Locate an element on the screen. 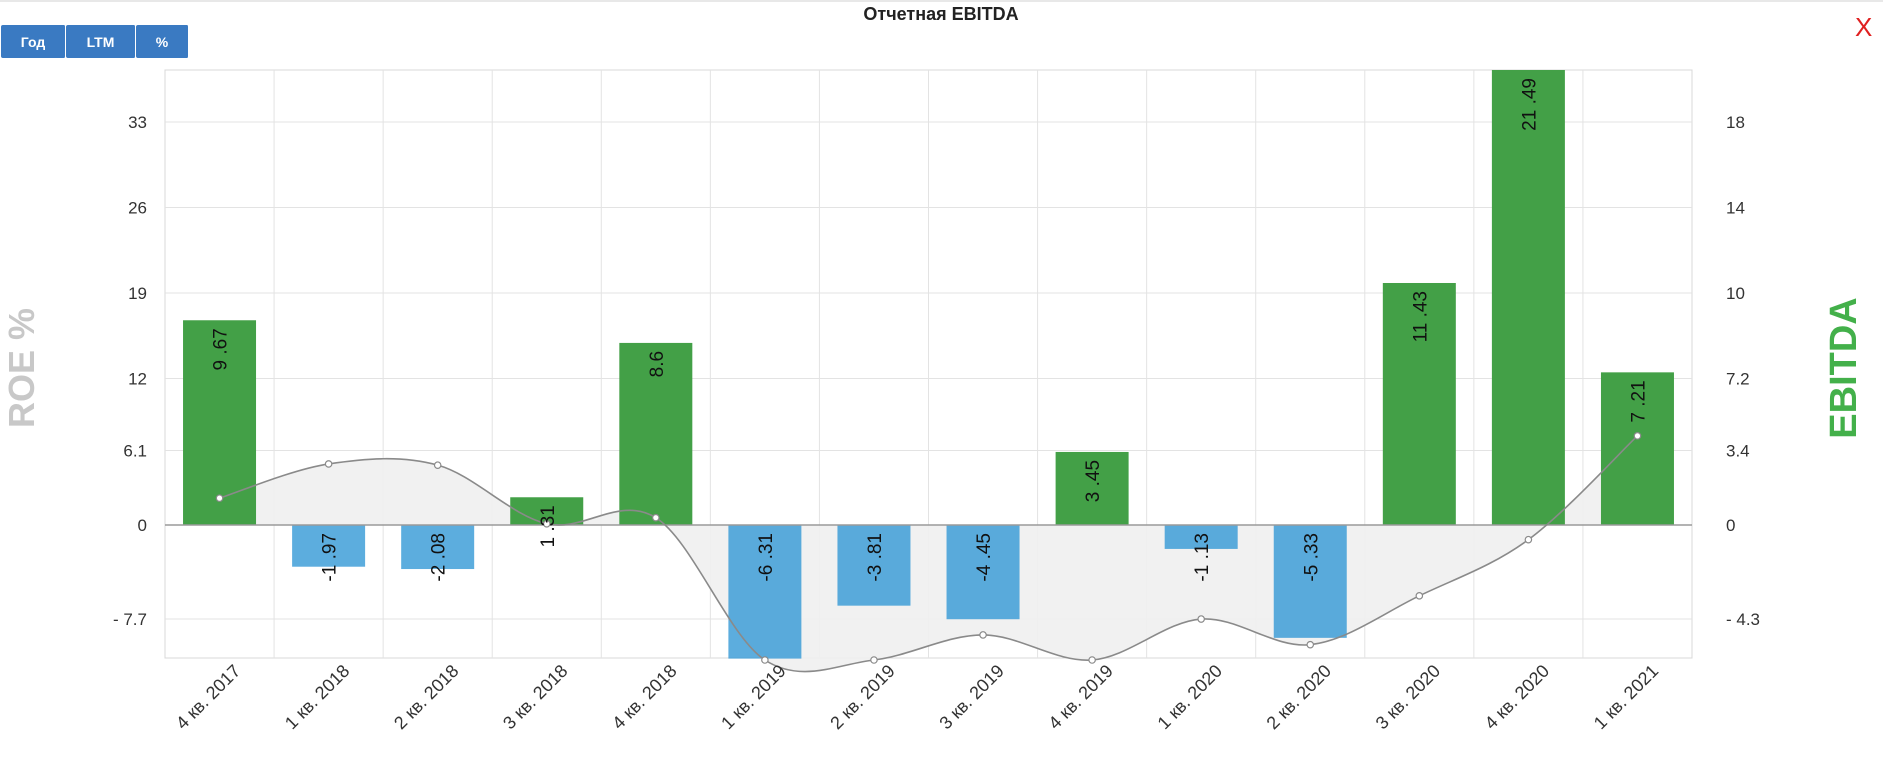 This screenshot has width=1883, height=767. x-tick-label: 1 кв. 2018 is located at coordinates (317, 697).